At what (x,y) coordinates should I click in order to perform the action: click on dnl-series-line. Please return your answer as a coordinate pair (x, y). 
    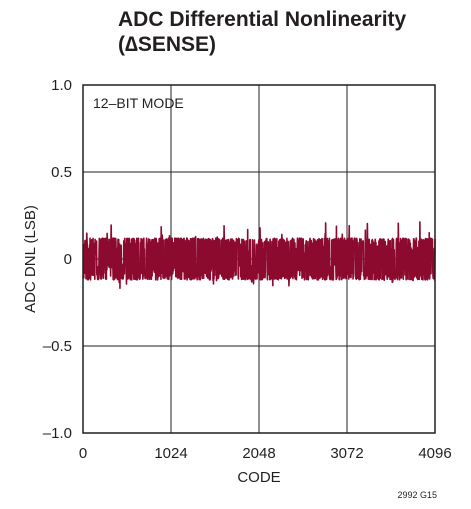
    Looking at the image, I should click on (259, 255).